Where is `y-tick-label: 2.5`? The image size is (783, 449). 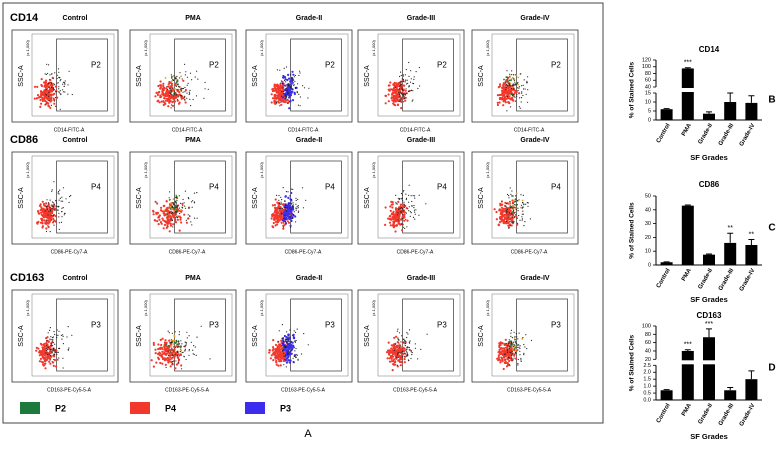 y-tick-label: 2.5 is located at coordinates (647, 366).